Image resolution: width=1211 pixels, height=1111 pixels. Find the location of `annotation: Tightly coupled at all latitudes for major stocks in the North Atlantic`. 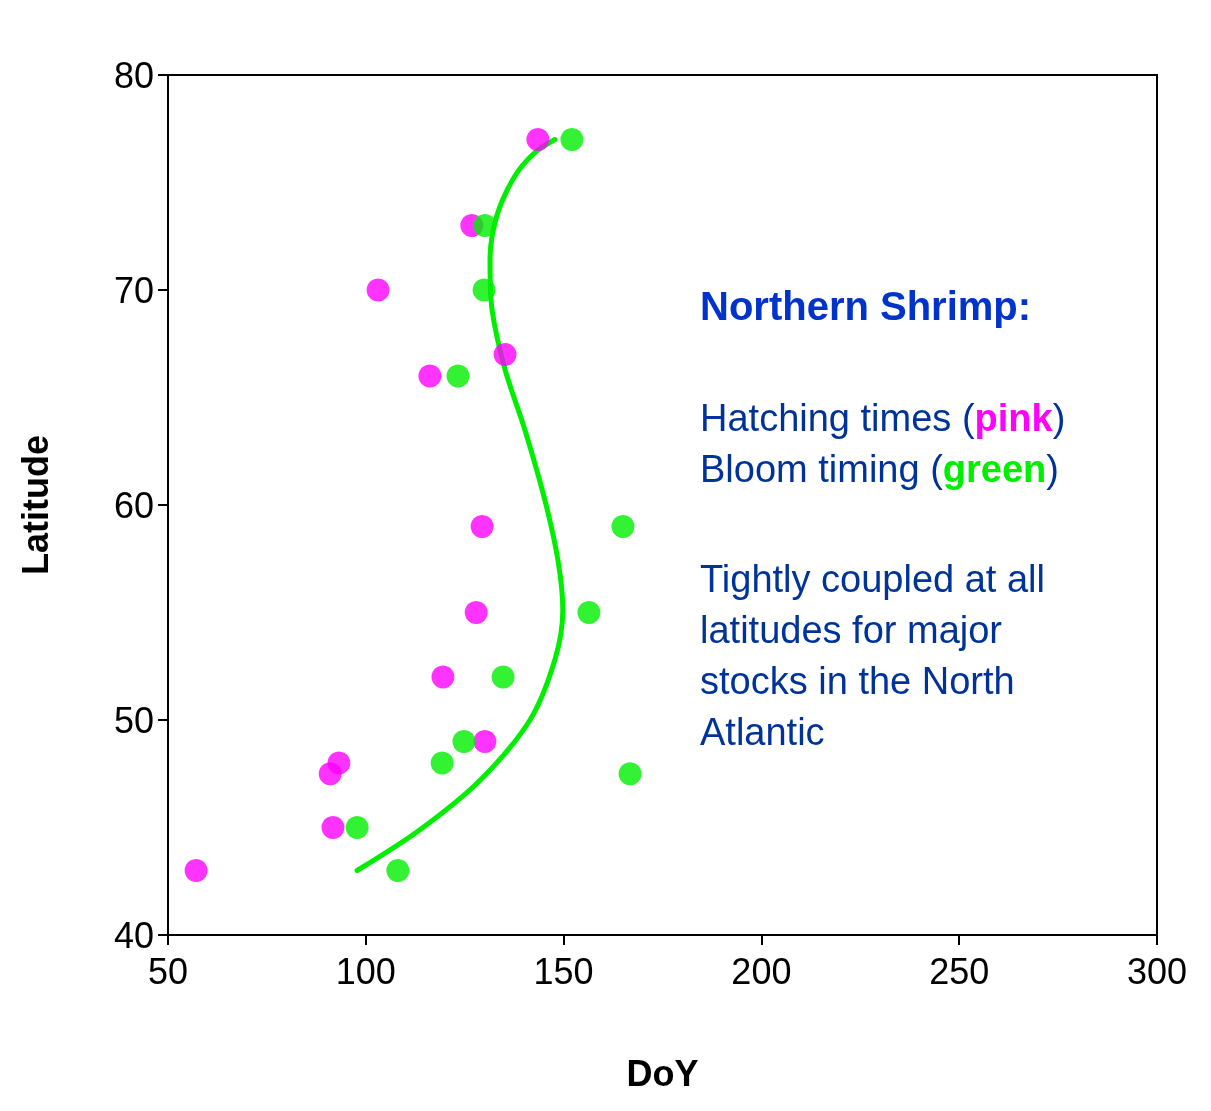

annotation: Tightly coupled at all latitudes for major stocks in the North Atlantic is located at coordinates (878, 655).